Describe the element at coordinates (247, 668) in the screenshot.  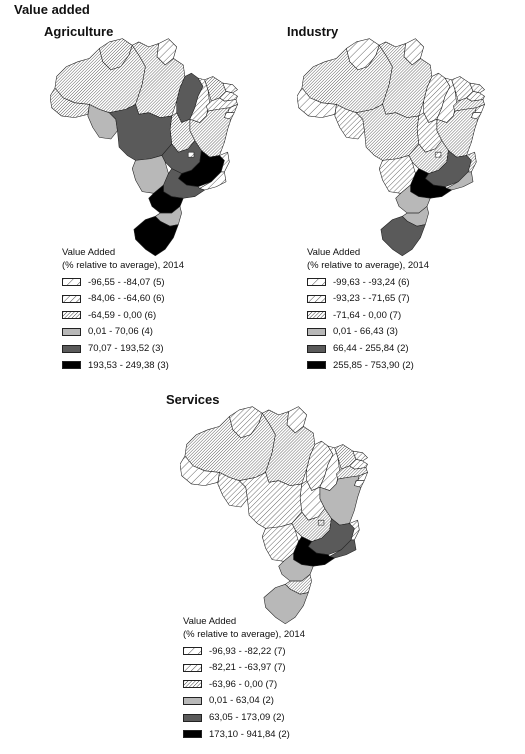
I see `legend-label: -82,21 - -63,97 (7)` at that location.